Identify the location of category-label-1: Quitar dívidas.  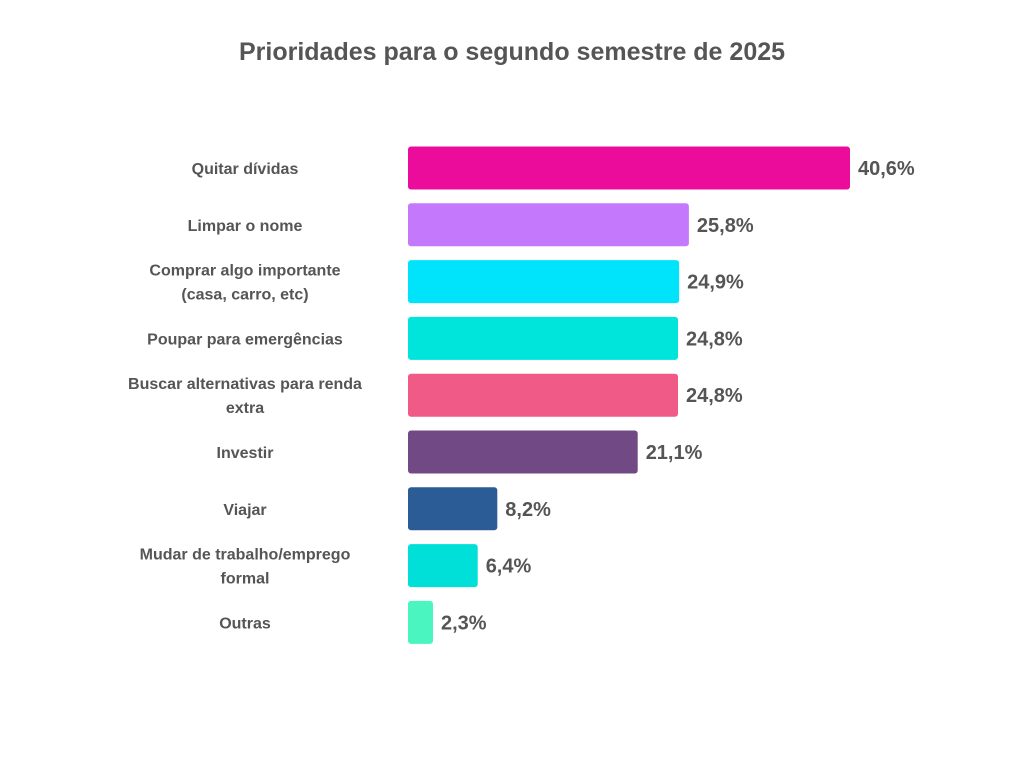
(245, 169).